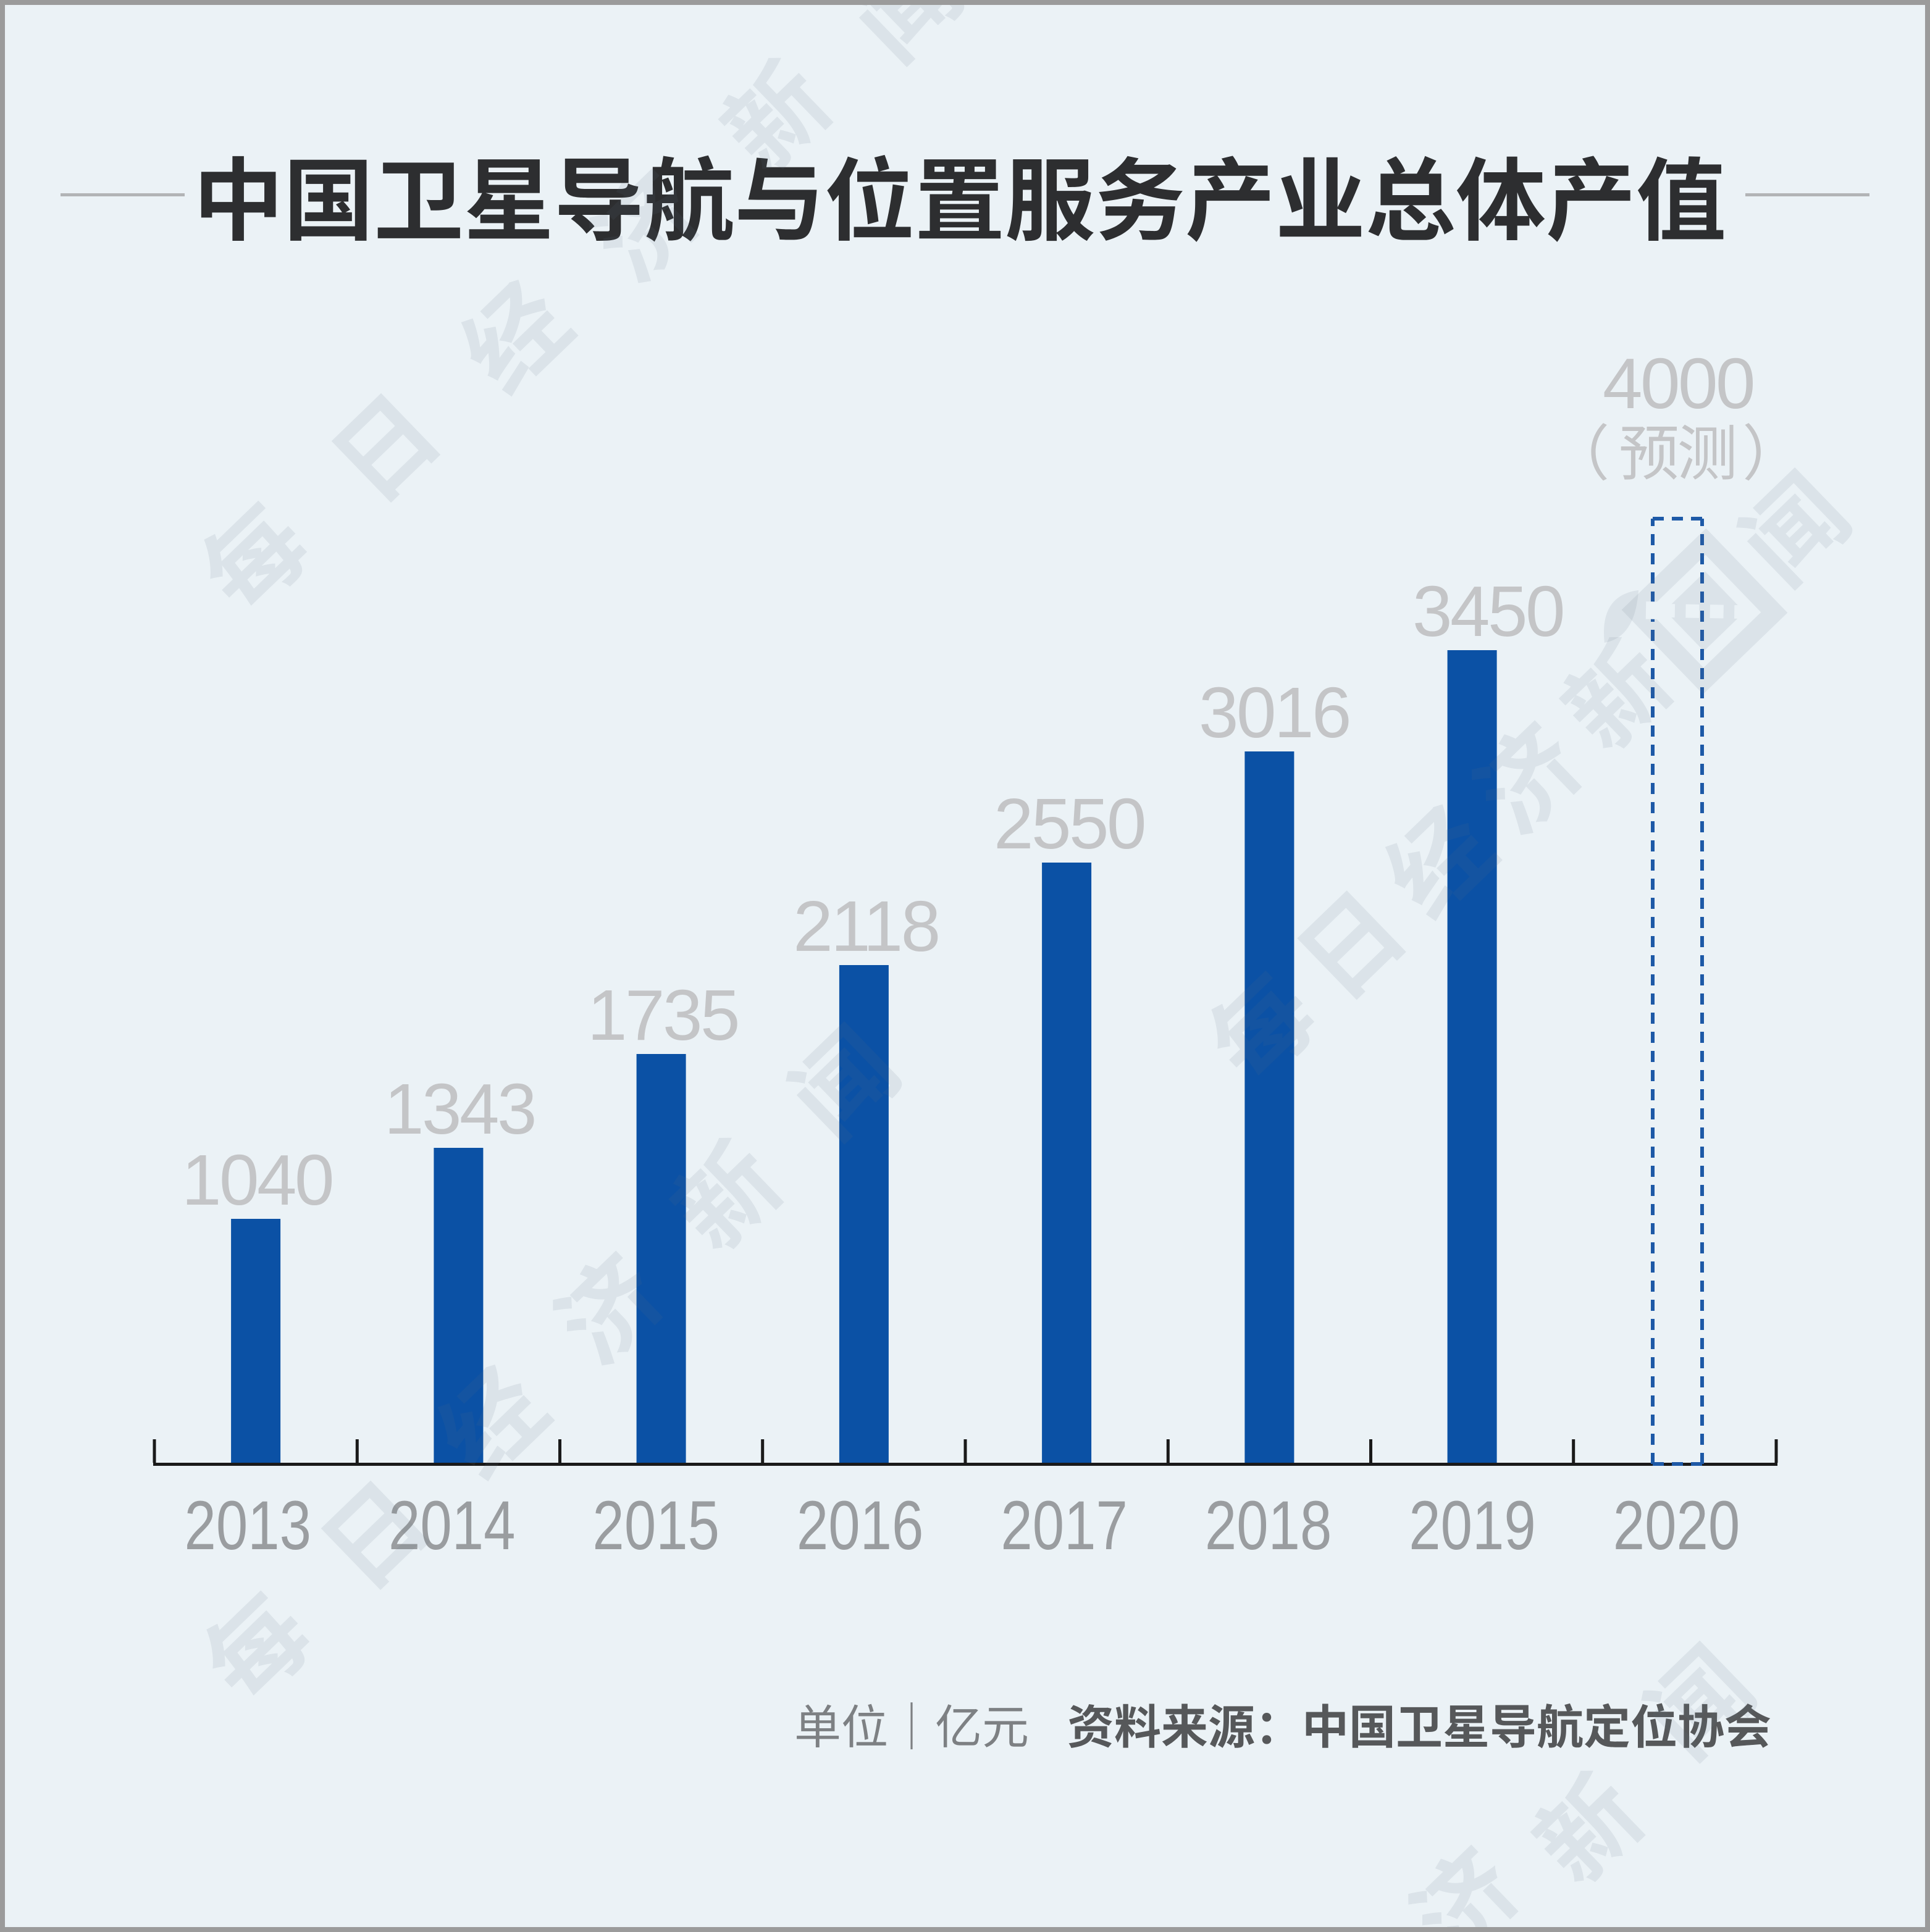 The height and width of the screenshot is (1932, 1930). I want to click on svg-text: 2018, so click(1268, 1526).